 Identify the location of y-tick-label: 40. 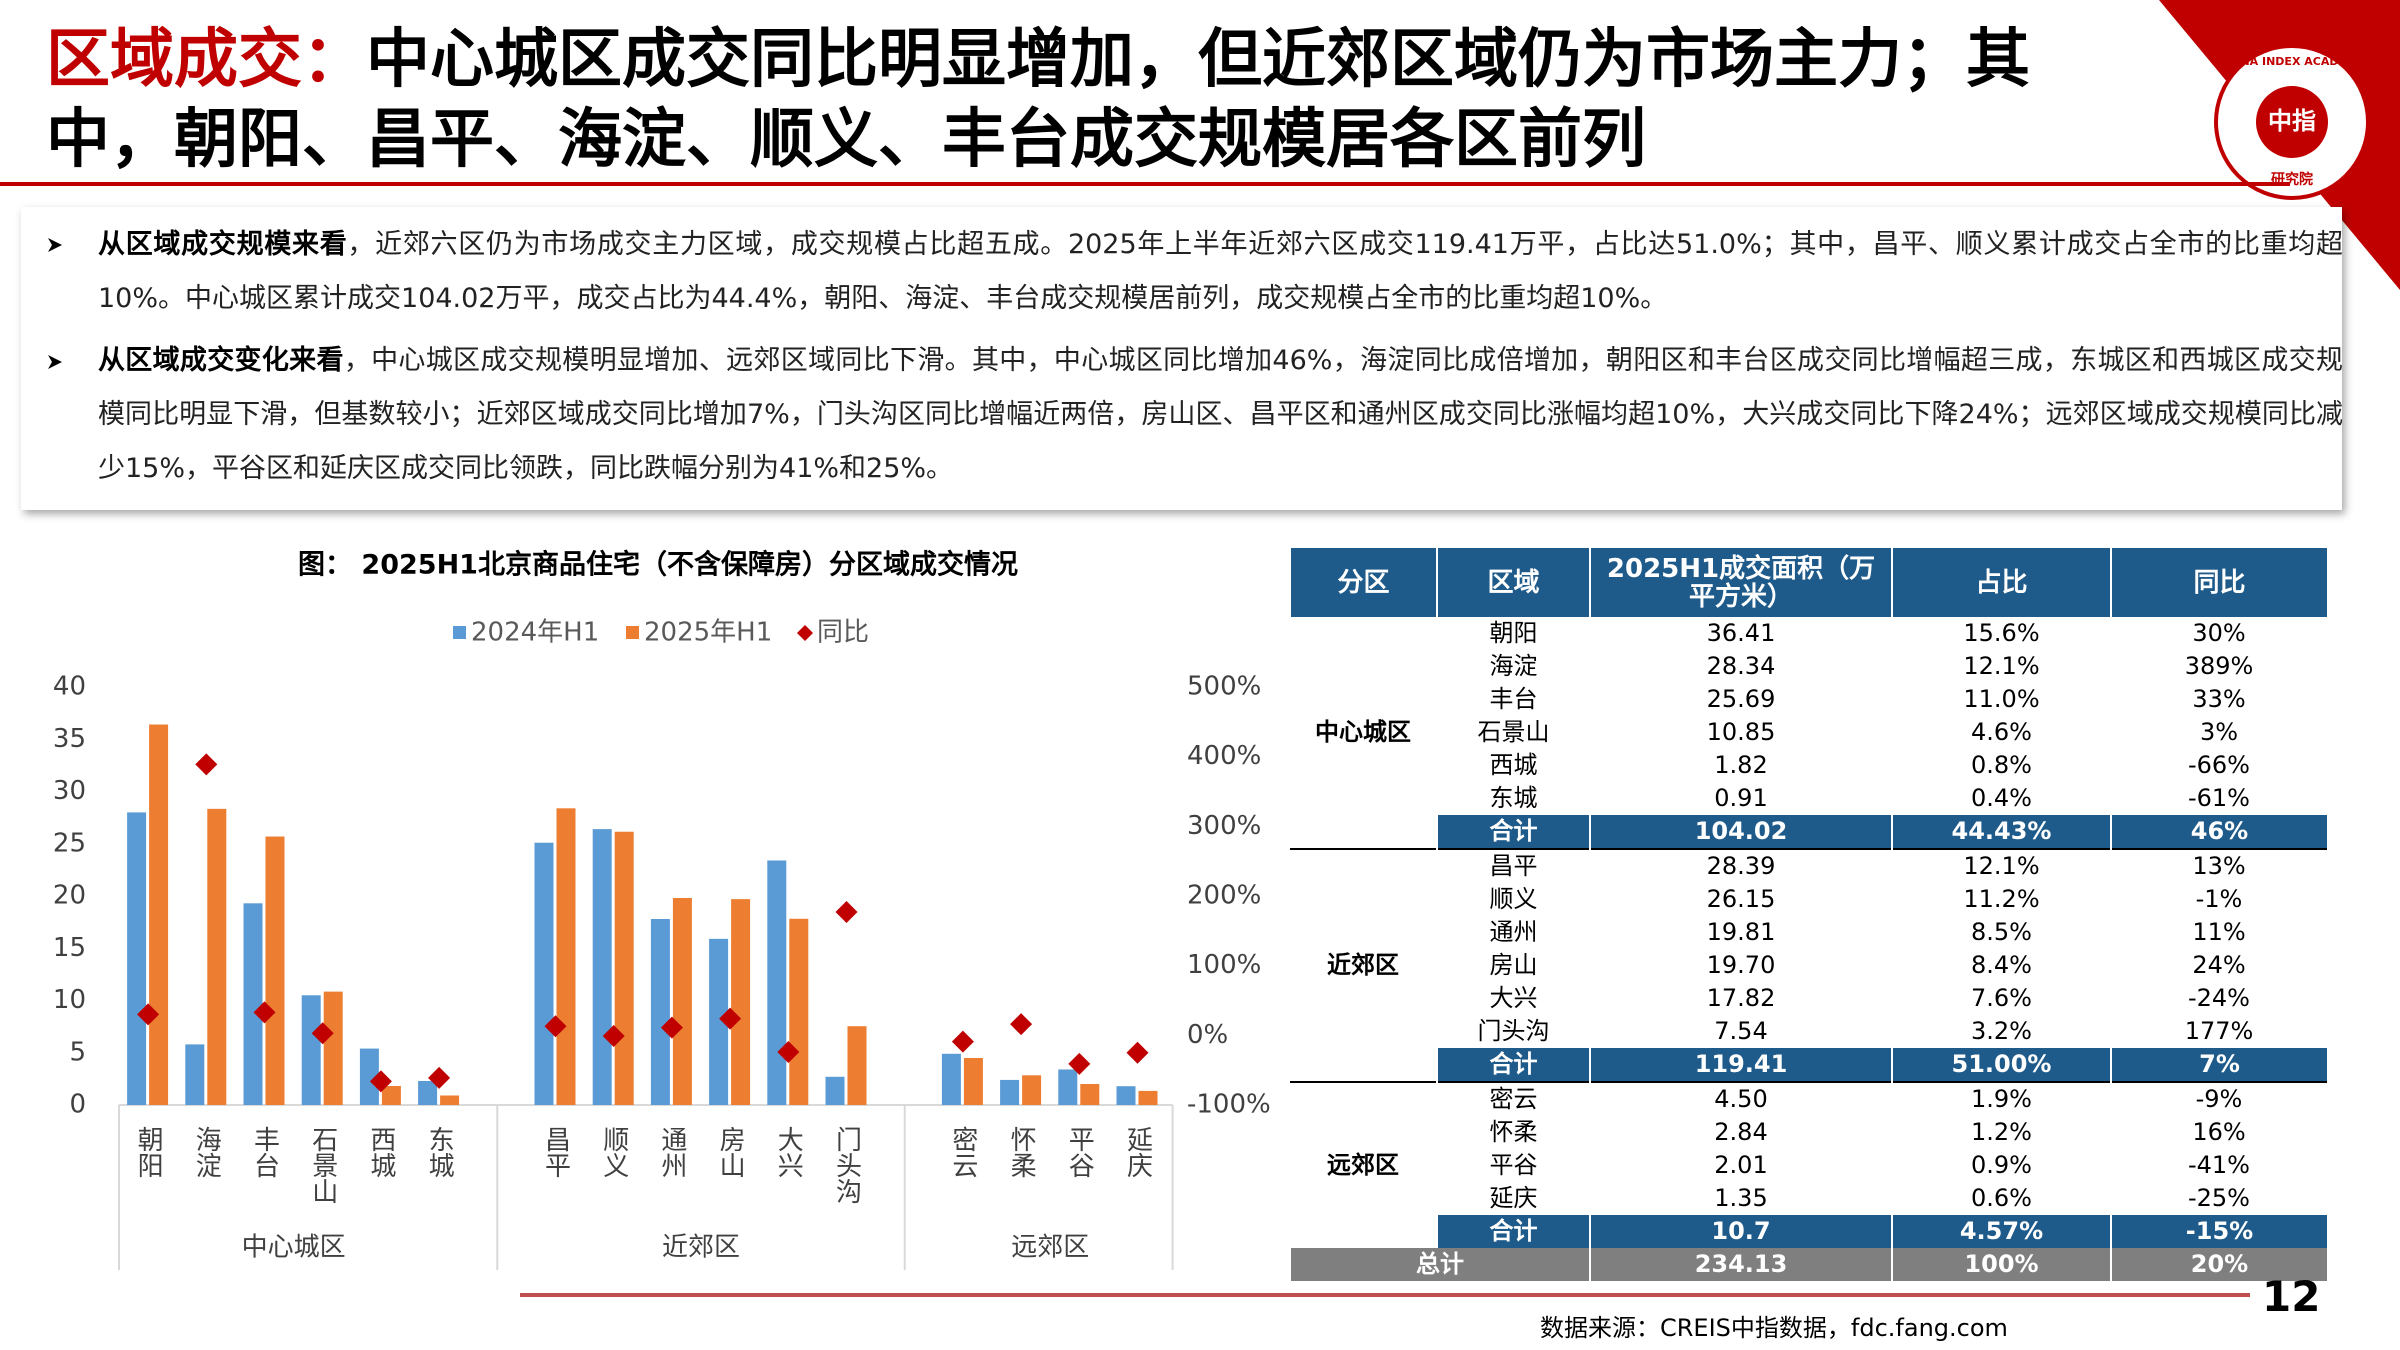
(69, 687).